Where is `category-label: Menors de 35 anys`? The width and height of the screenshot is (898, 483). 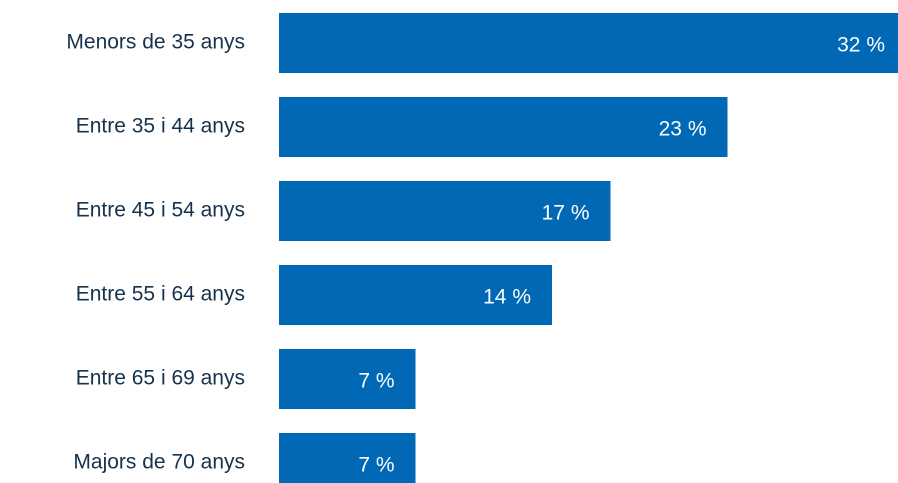
category-label: Menors de 35 anys is located at coordinates (155, 42).